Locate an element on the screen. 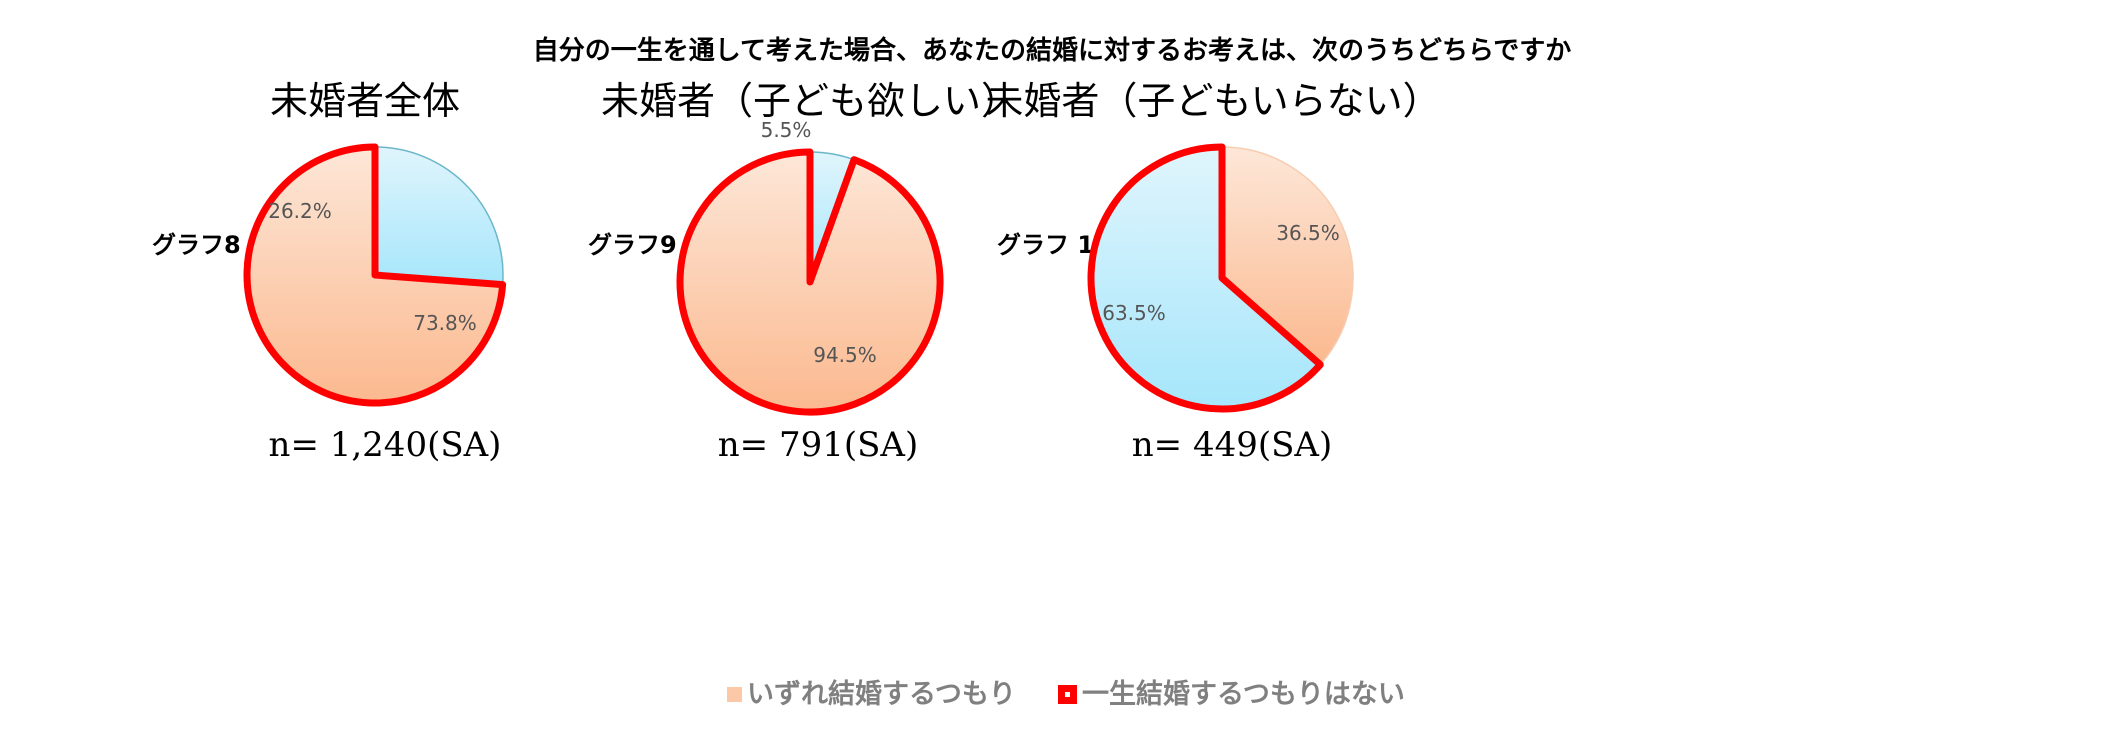 The width and height of the screenshot is (2104, 734). sample-size-label: n= 1,240(SA) is located at coordinates (385, 445).